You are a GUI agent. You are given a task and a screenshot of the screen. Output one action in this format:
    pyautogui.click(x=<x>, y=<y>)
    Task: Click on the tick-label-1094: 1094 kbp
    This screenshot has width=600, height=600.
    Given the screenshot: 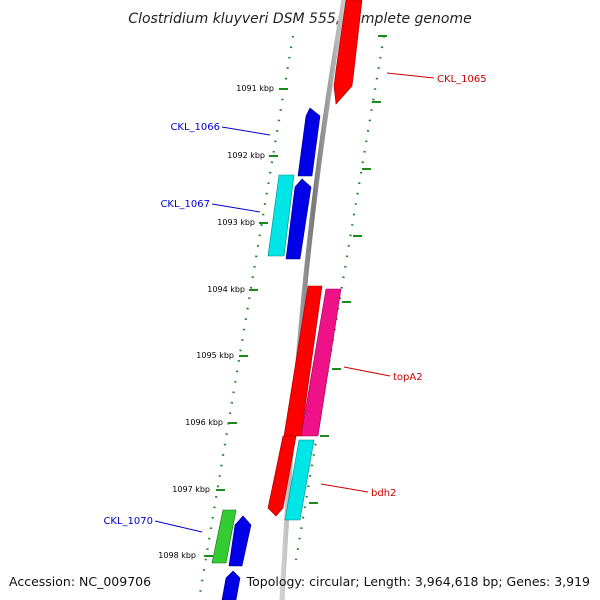 What is the action you would take?
    pyautogui.click(x=226, y=289)
    